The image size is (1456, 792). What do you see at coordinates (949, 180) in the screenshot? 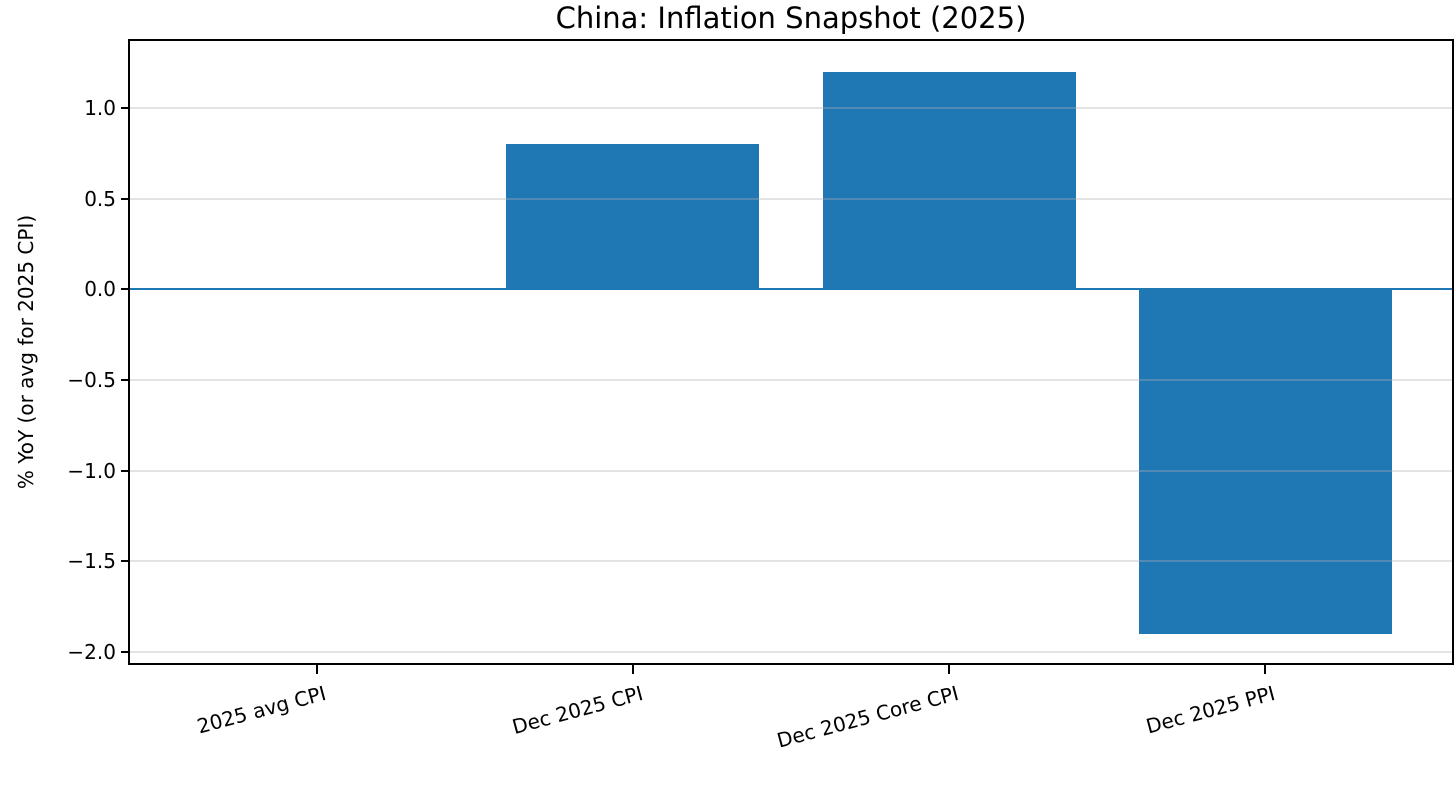
I see `bar-dec-2025-core-cpi` at bounding box center [949, 180].